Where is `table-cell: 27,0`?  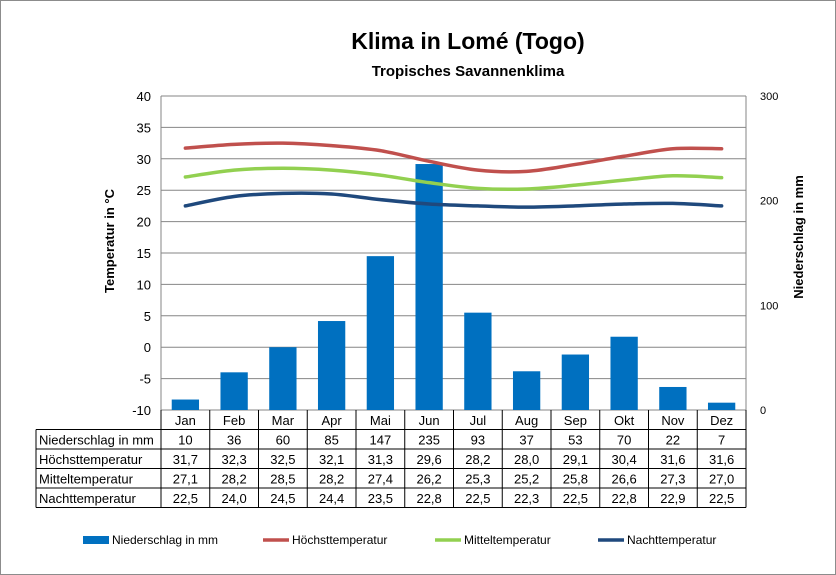
table-cell: 27,0 is located at coordinates (721, 479).